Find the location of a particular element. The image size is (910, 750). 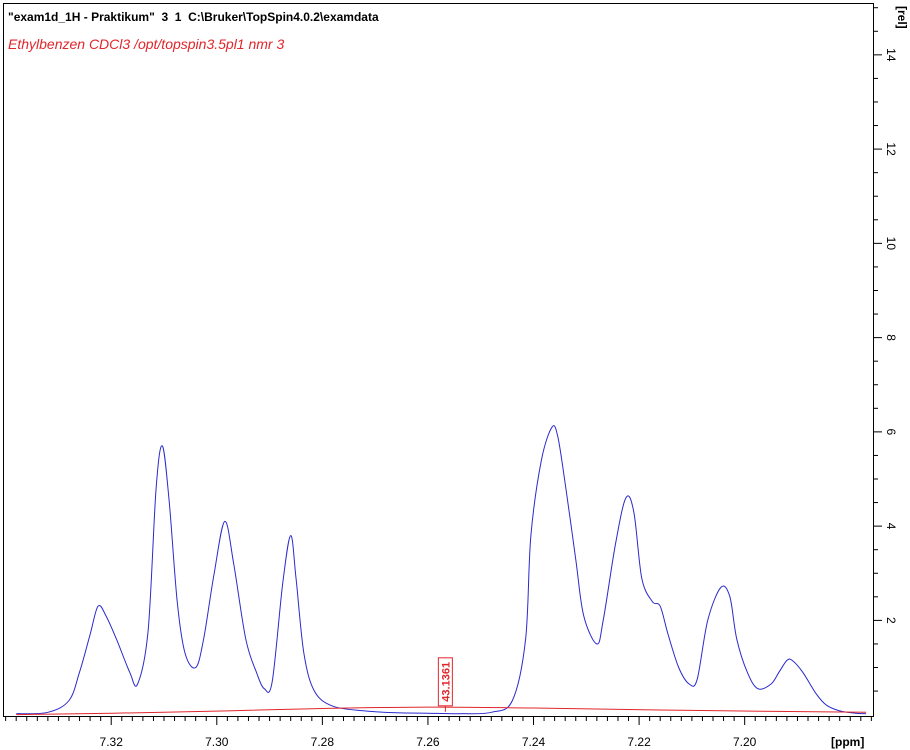

integral-trace is located at coordinates (441, 711).